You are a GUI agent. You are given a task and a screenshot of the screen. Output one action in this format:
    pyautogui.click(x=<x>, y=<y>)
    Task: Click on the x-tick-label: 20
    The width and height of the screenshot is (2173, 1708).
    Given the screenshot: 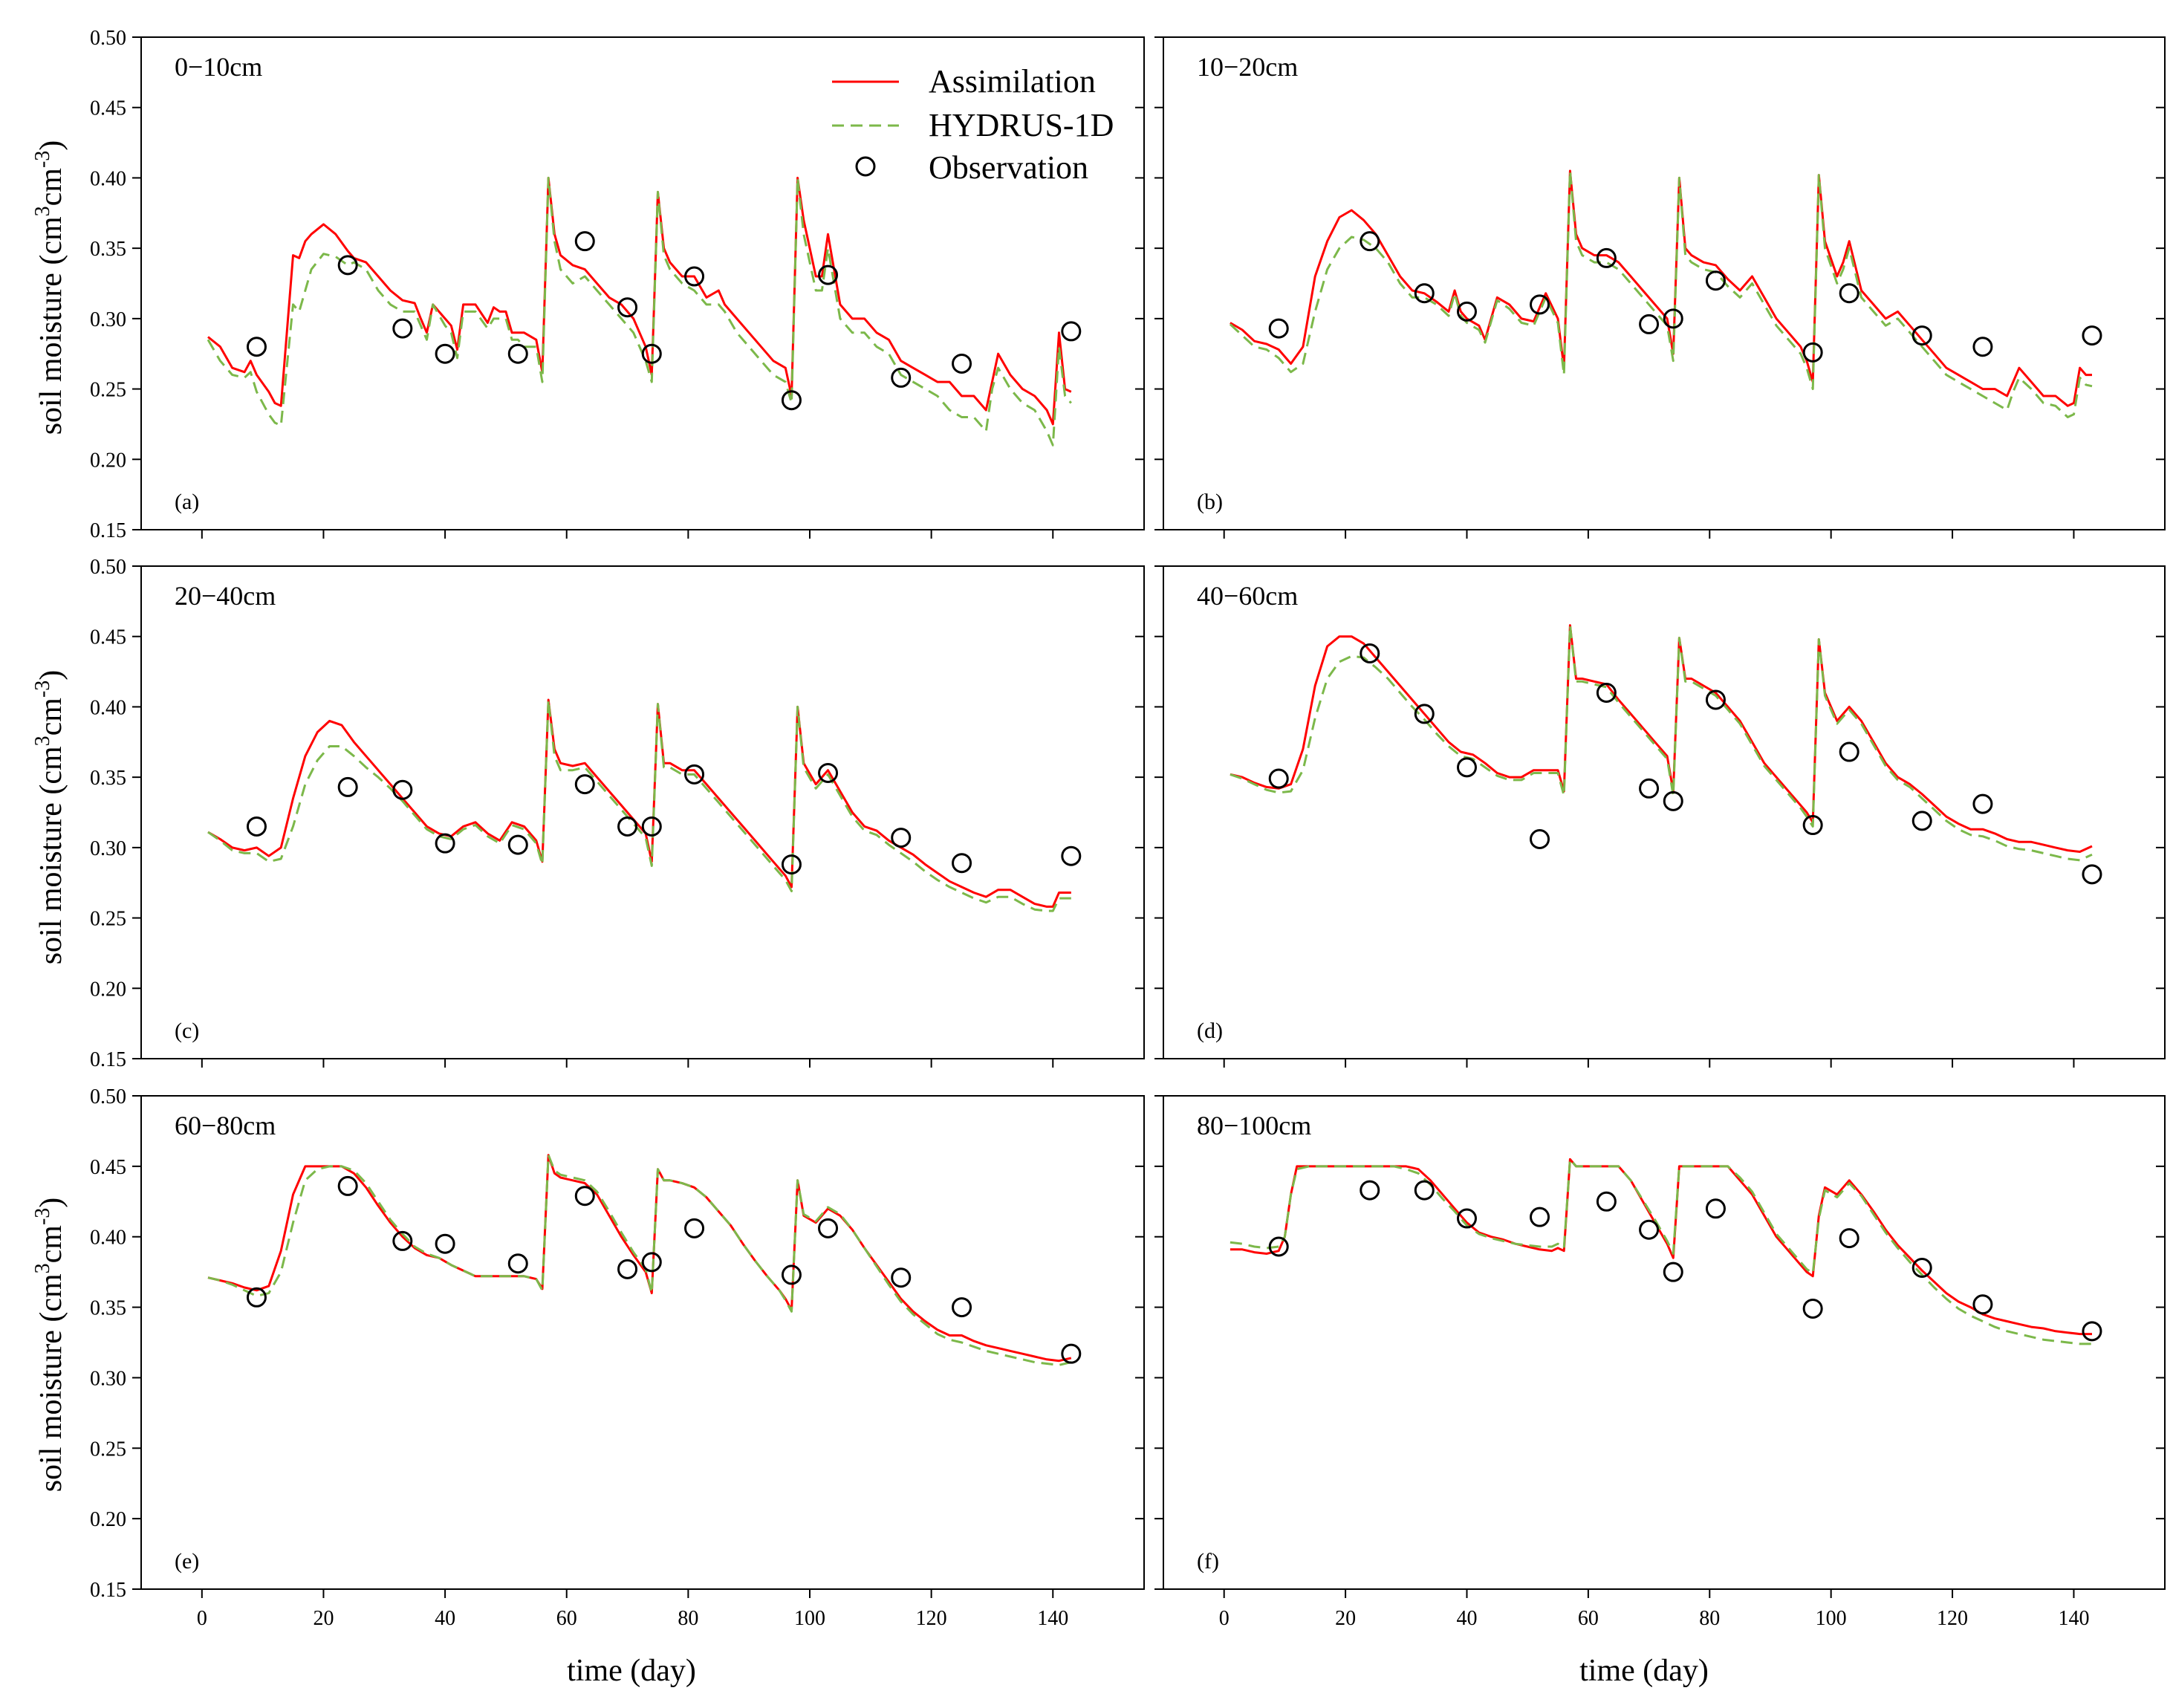 What is the action you would take?
    pyautogui.click(x=323, y=1618)
    